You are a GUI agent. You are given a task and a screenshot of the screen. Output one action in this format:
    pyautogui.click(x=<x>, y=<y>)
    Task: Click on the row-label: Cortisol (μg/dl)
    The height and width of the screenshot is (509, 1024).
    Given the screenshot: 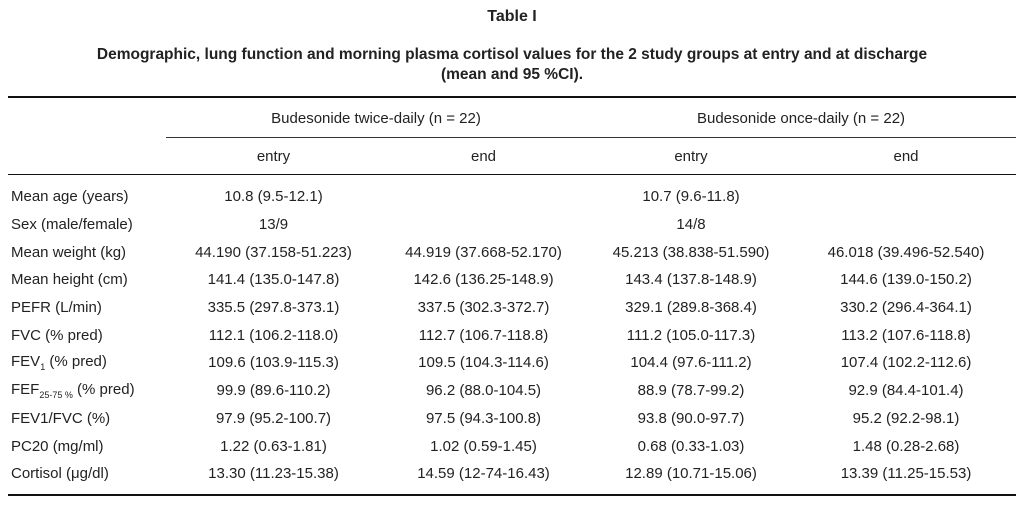 What is the action you would take?
    pyautogui.click(x=87, y=474)
    